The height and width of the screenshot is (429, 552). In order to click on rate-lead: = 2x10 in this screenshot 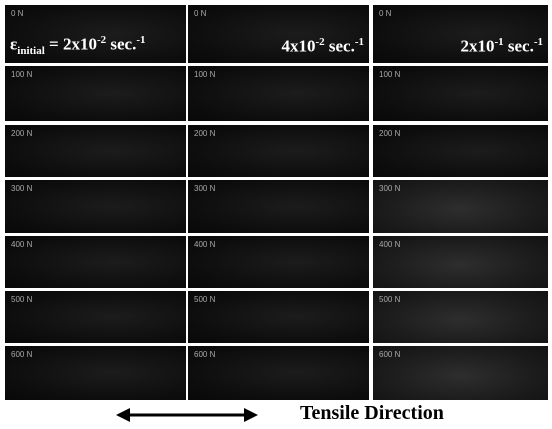, I will do `click(73, 44)`.